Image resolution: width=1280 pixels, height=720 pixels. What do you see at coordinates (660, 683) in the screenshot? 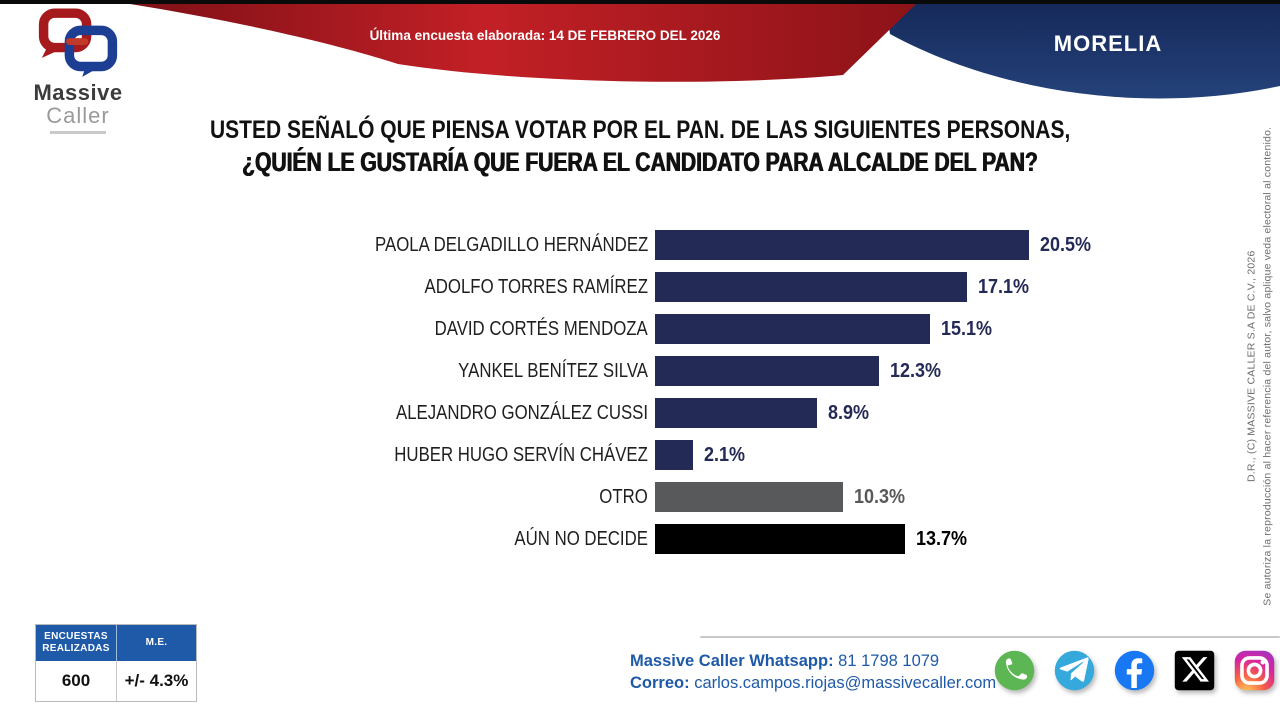
I see `contact-email-label: Correo:` at bounding box center [660, 683].